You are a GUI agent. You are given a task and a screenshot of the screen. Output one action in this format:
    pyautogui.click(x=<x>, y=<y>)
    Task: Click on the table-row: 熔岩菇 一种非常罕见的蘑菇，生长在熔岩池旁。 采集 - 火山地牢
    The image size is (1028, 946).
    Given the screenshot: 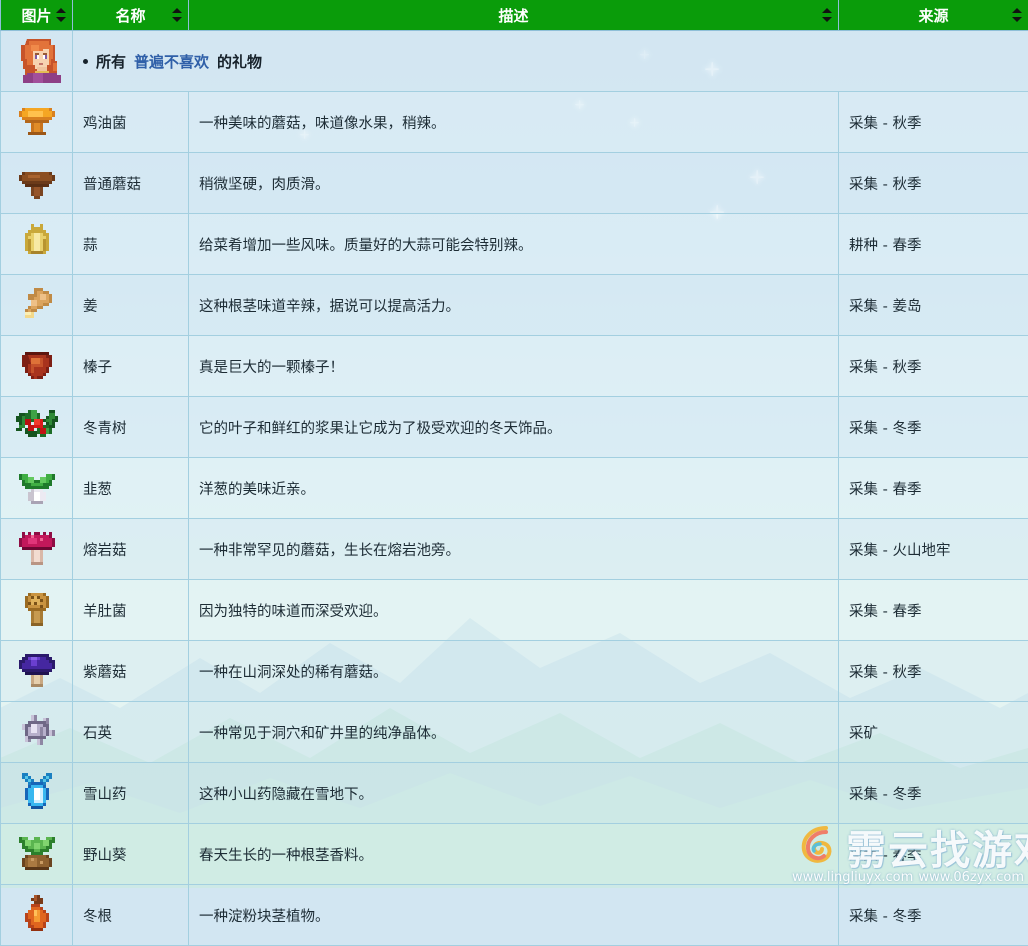 What is the action you would take?
    pyautogui.click(x=514, y=549)
    